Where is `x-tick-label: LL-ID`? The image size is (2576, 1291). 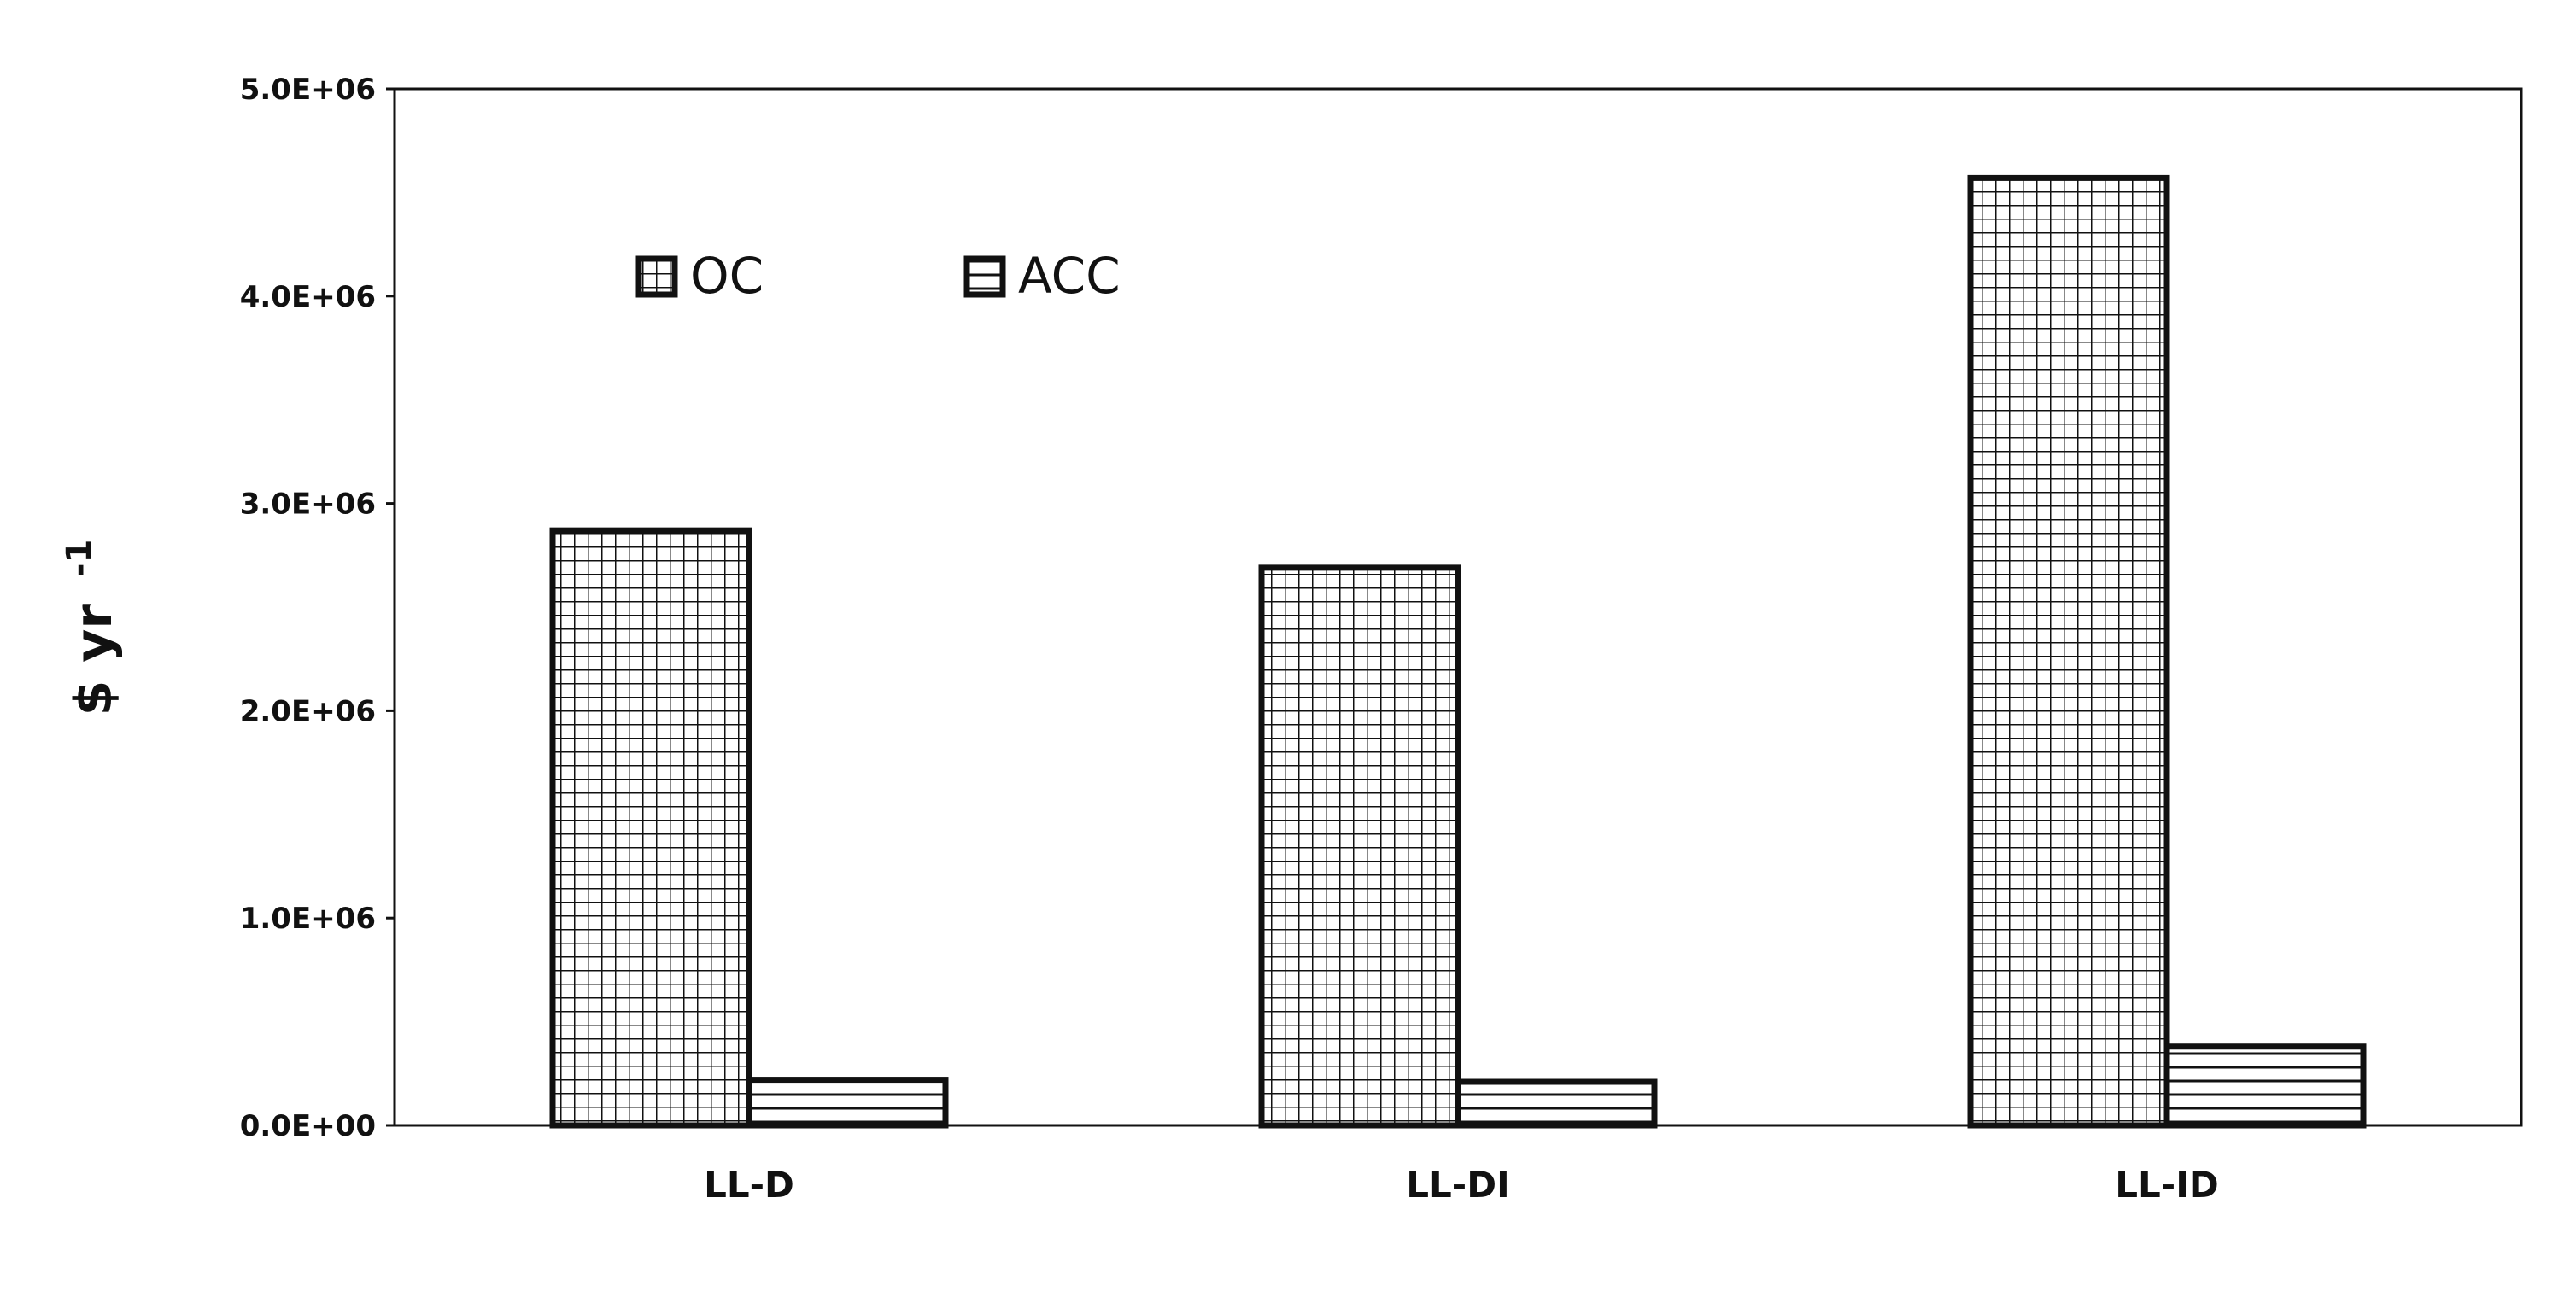
x-tick-label: LL-ID is located at coordinates (2166, 1185).